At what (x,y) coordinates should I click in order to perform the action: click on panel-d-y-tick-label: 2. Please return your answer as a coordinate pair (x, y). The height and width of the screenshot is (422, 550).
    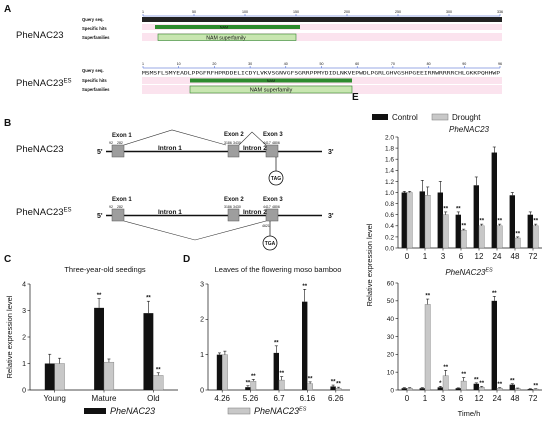
    Looking at the image, I should click on (202, 320).